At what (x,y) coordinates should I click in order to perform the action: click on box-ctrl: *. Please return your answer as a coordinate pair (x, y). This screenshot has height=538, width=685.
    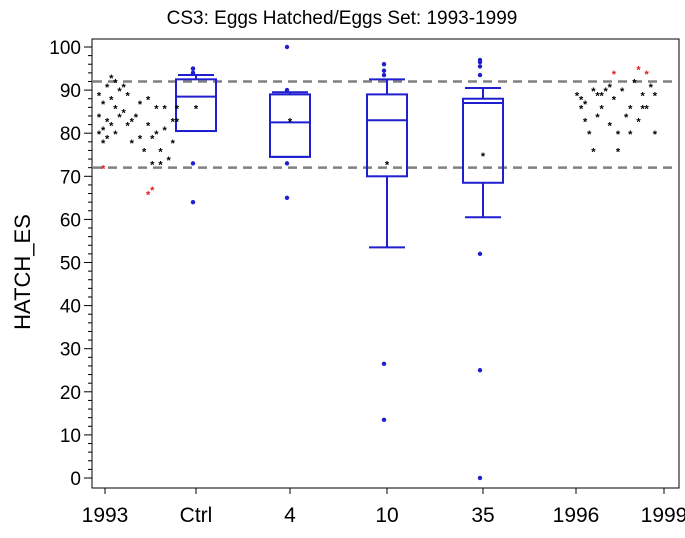
    Looking at the image, I should click on (196, 135).